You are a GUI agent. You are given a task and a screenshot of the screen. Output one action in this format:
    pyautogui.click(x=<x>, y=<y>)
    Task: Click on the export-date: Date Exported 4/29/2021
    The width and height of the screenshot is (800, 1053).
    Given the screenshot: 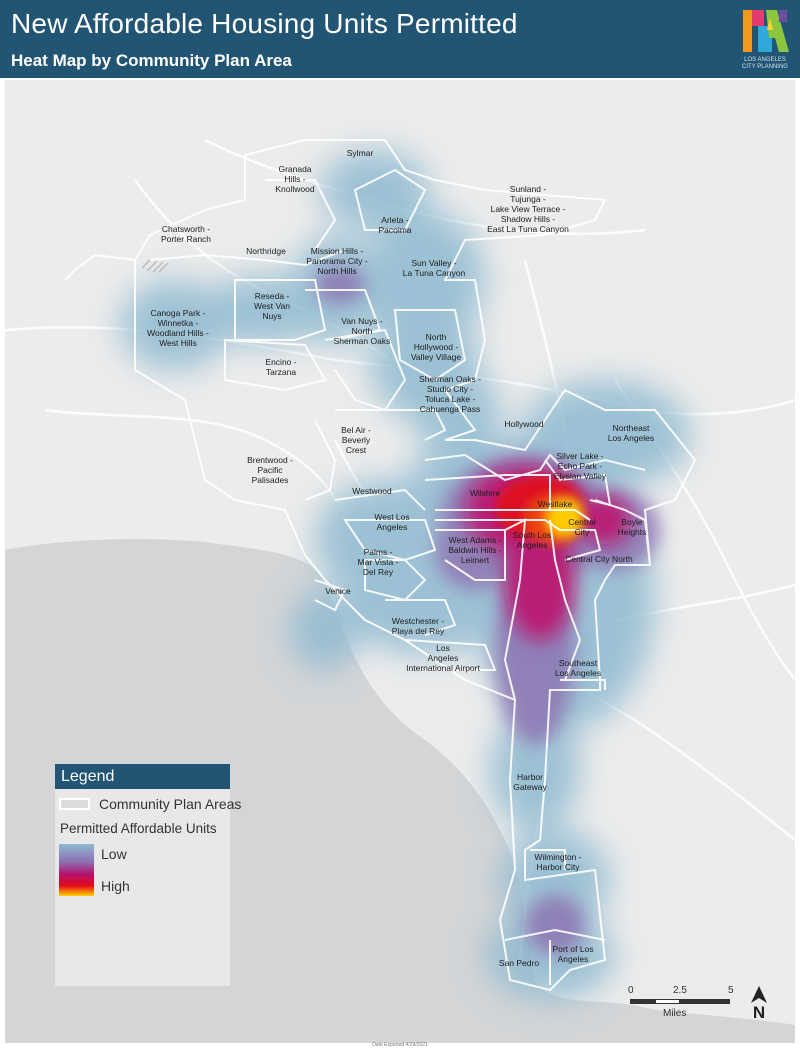 What is the action you would take?
    pyautogui.click(x=400, y=1045)
    